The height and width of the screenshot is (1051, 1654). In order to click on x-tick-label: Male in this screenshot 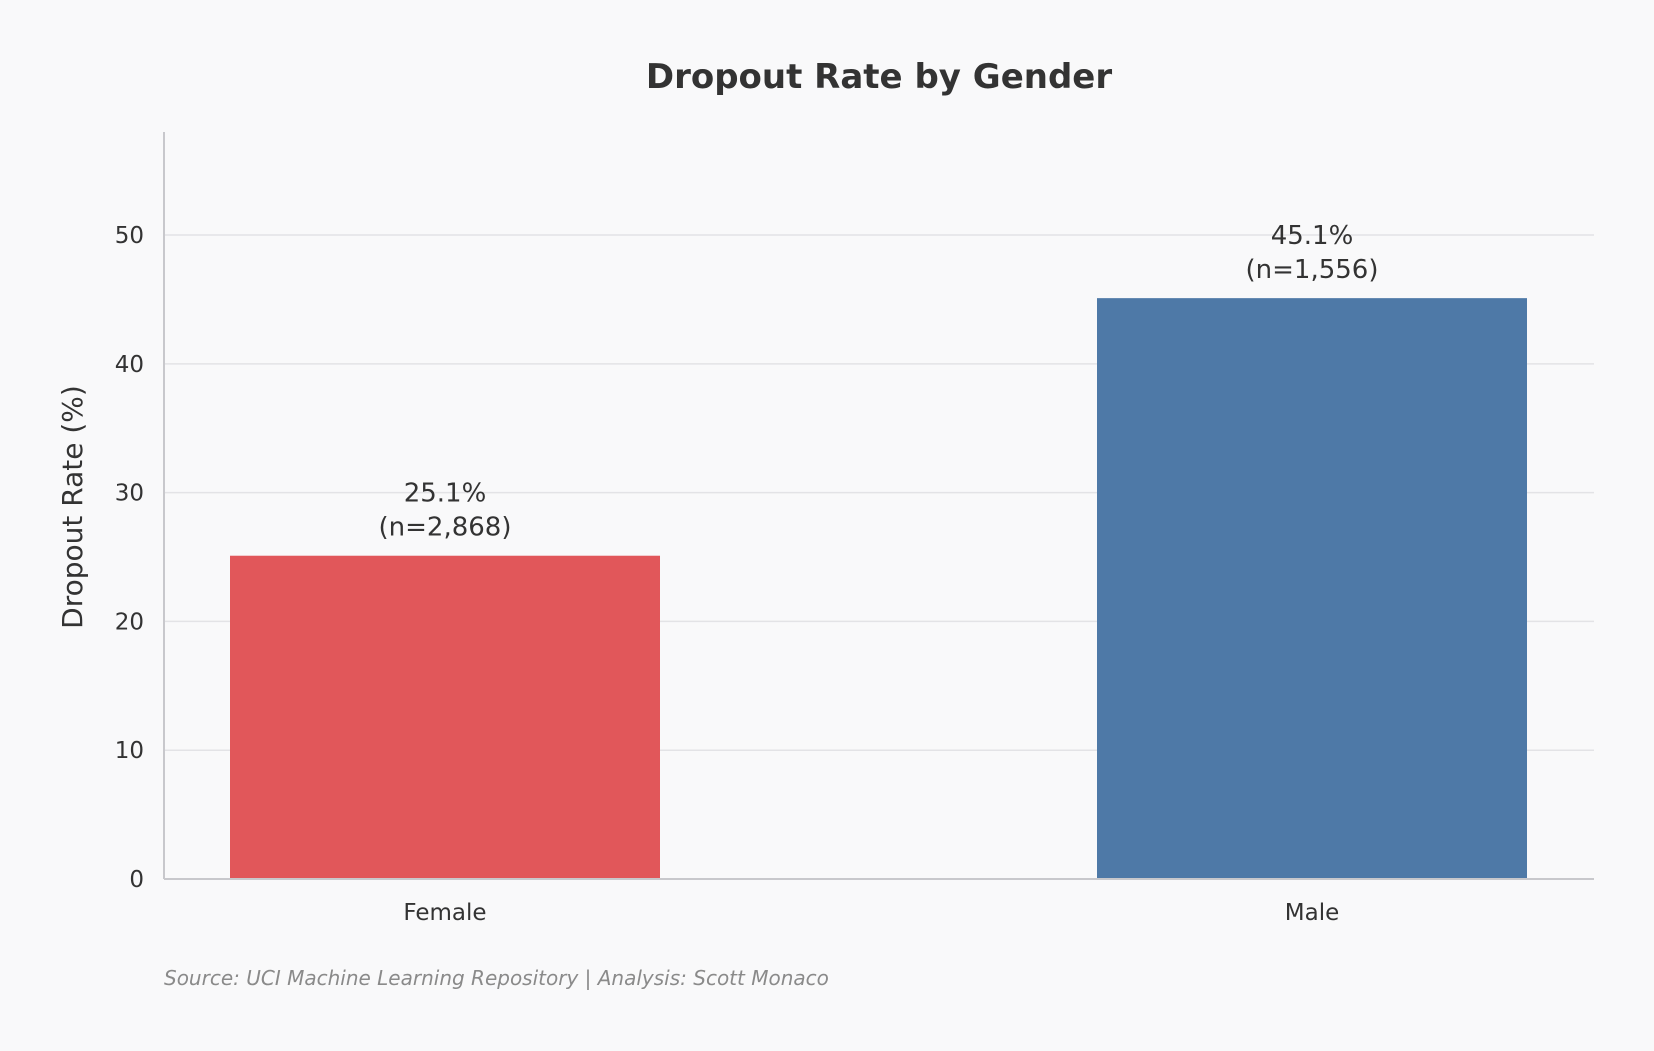, I will do `click(1312, 913)`.